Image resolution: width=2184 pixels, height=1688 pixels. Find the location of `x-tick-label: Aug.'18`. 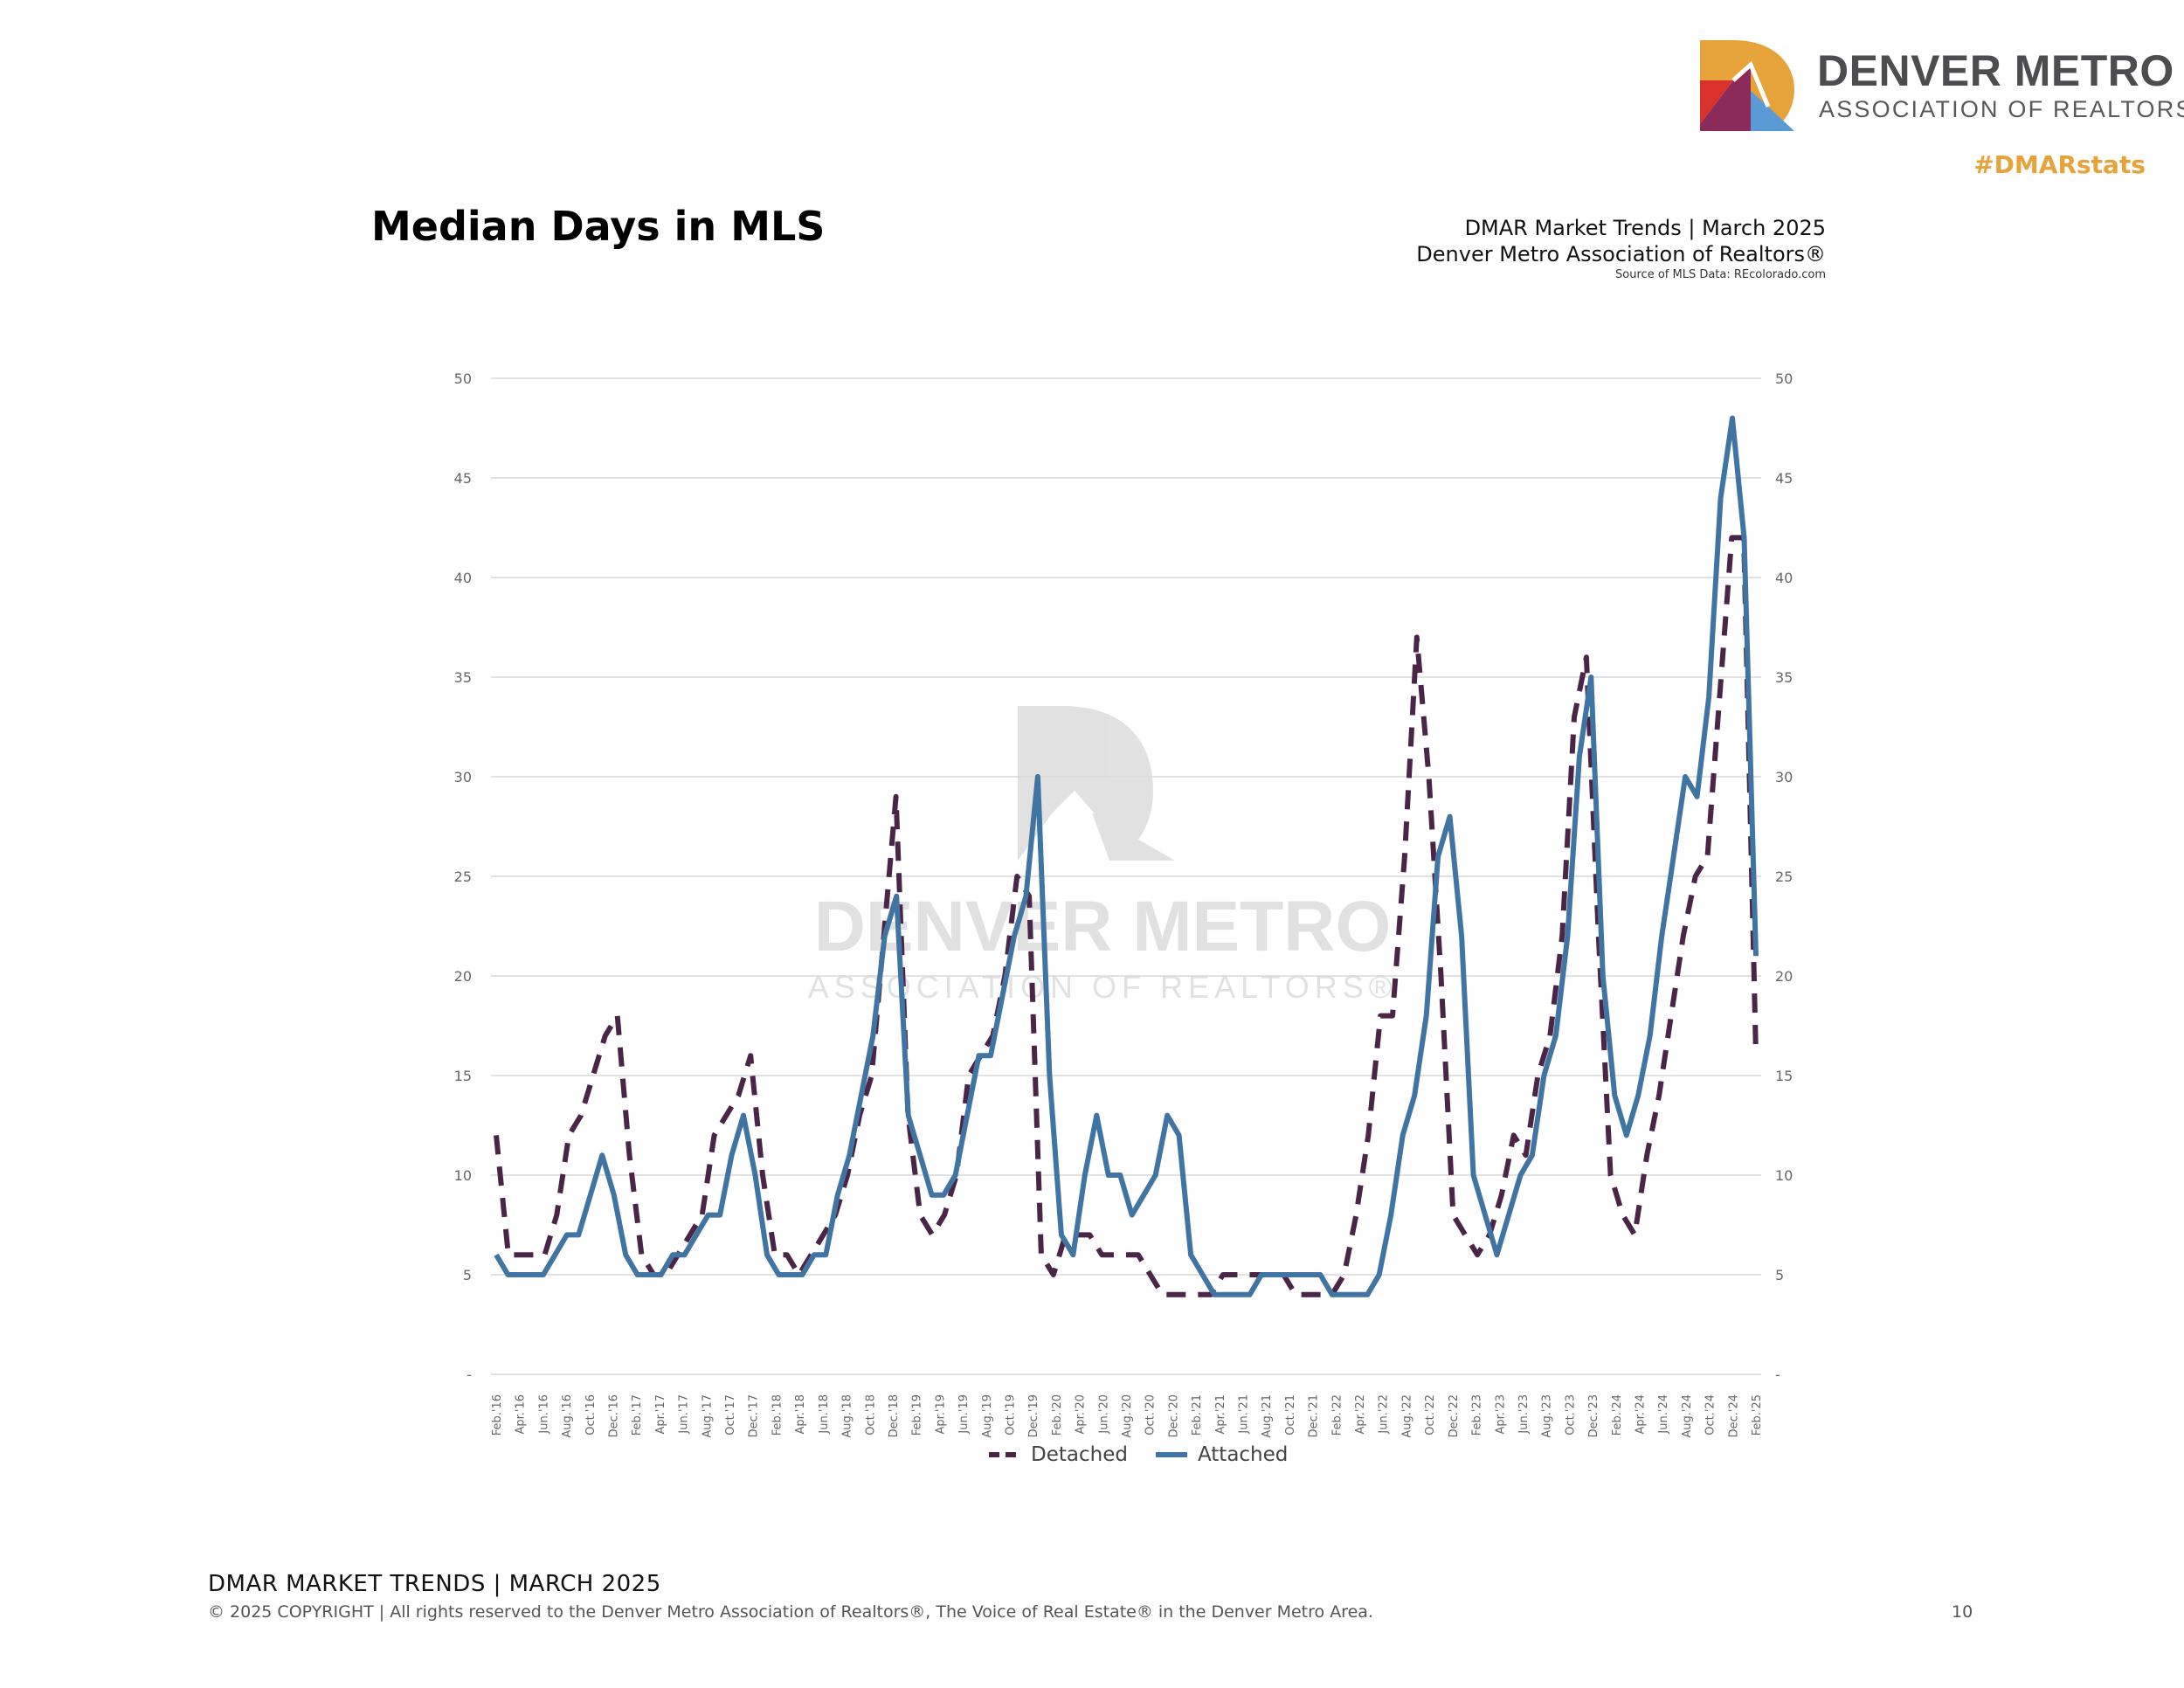

x-tick-label: Aug.'18 is located at coordinates (847, 1416).